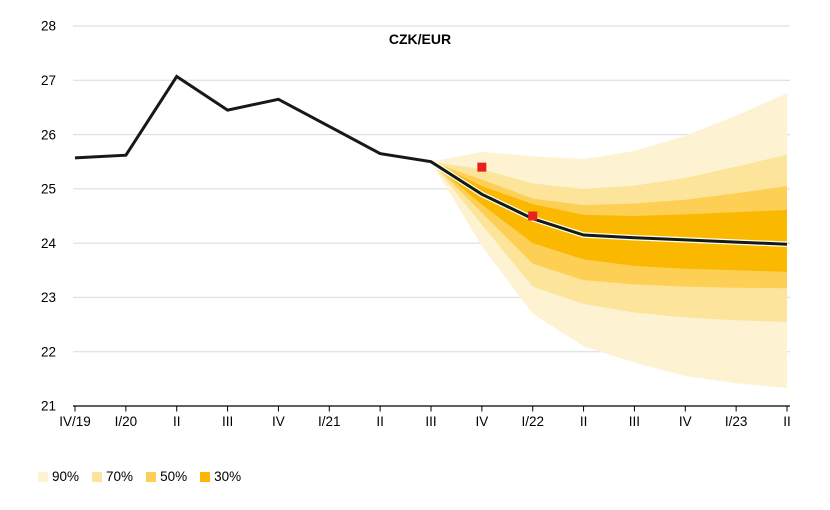 The image size is (830, 510). I want to click on chart-title: CZK/EUR, so click(420, 39).